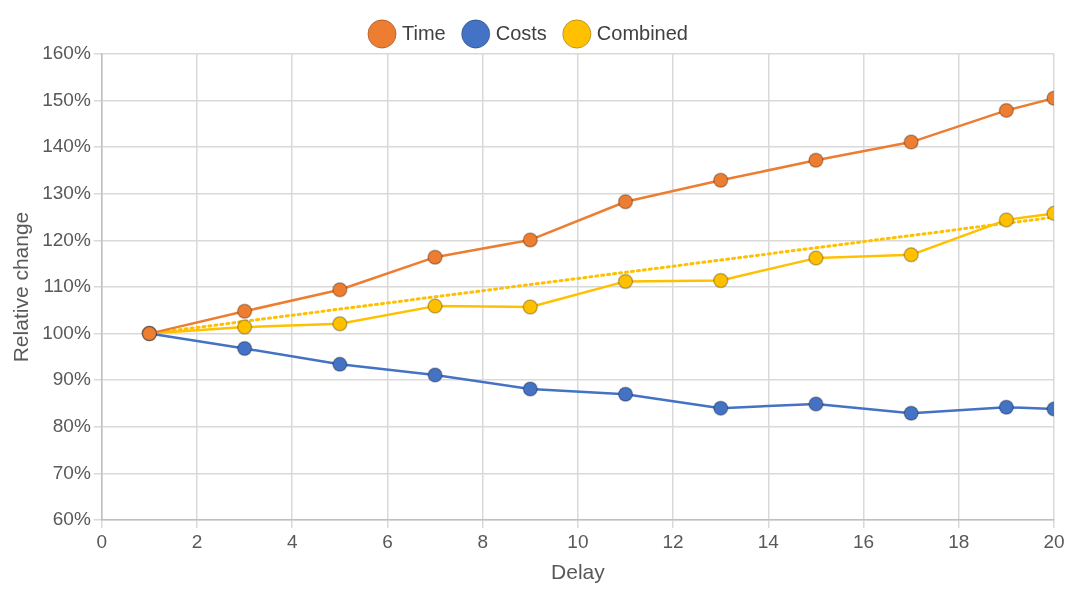  Describe the element at coordinates (66, 53) in the screenshot. I see `y-tick-label: 160%` at that location.